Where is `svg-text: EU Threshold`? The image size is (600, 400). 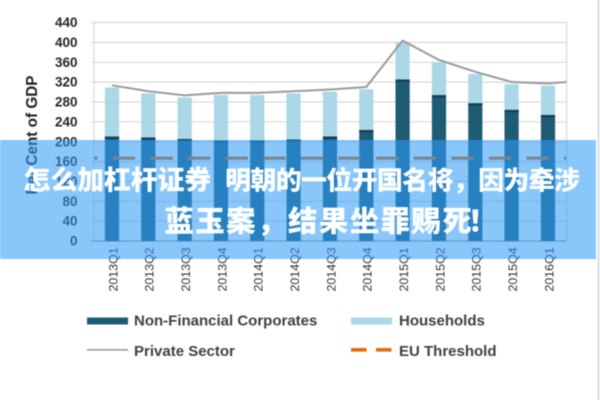
svg-text: EU Threshold is located at coordinates (448, 351).